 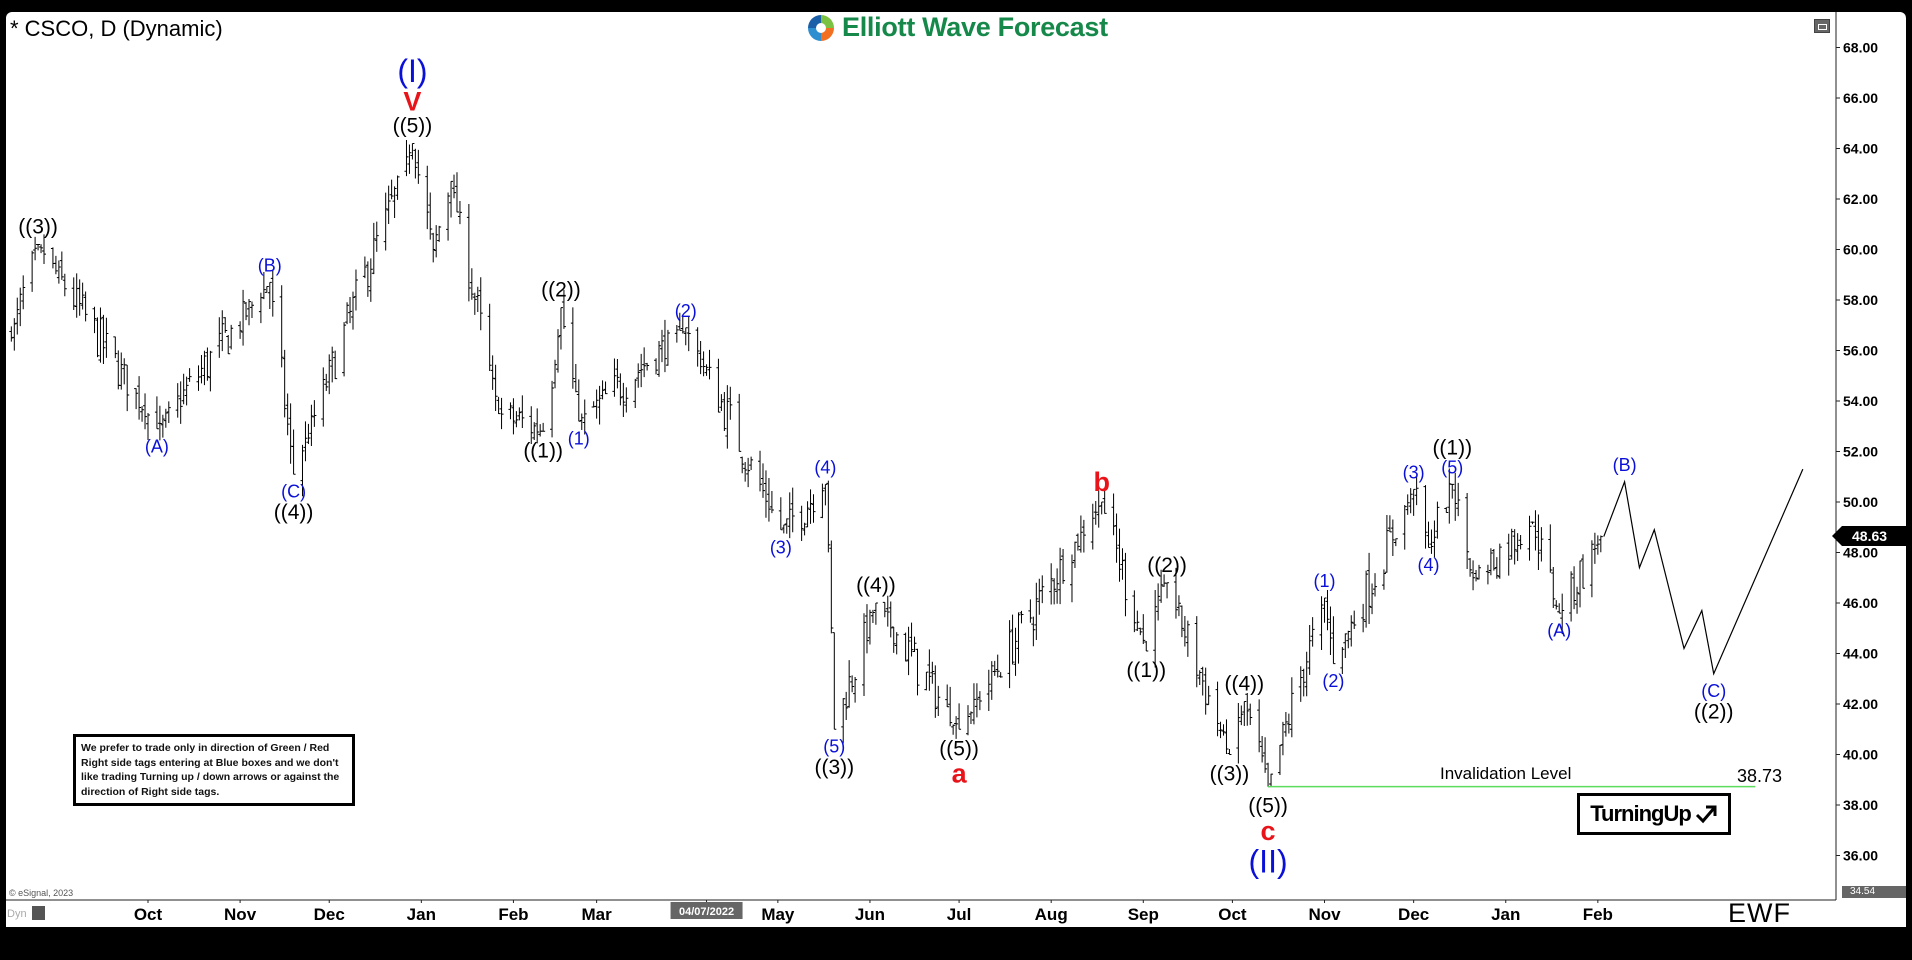 I want to click on y-tick-label: 68.00, so click(x=1860, y=48).